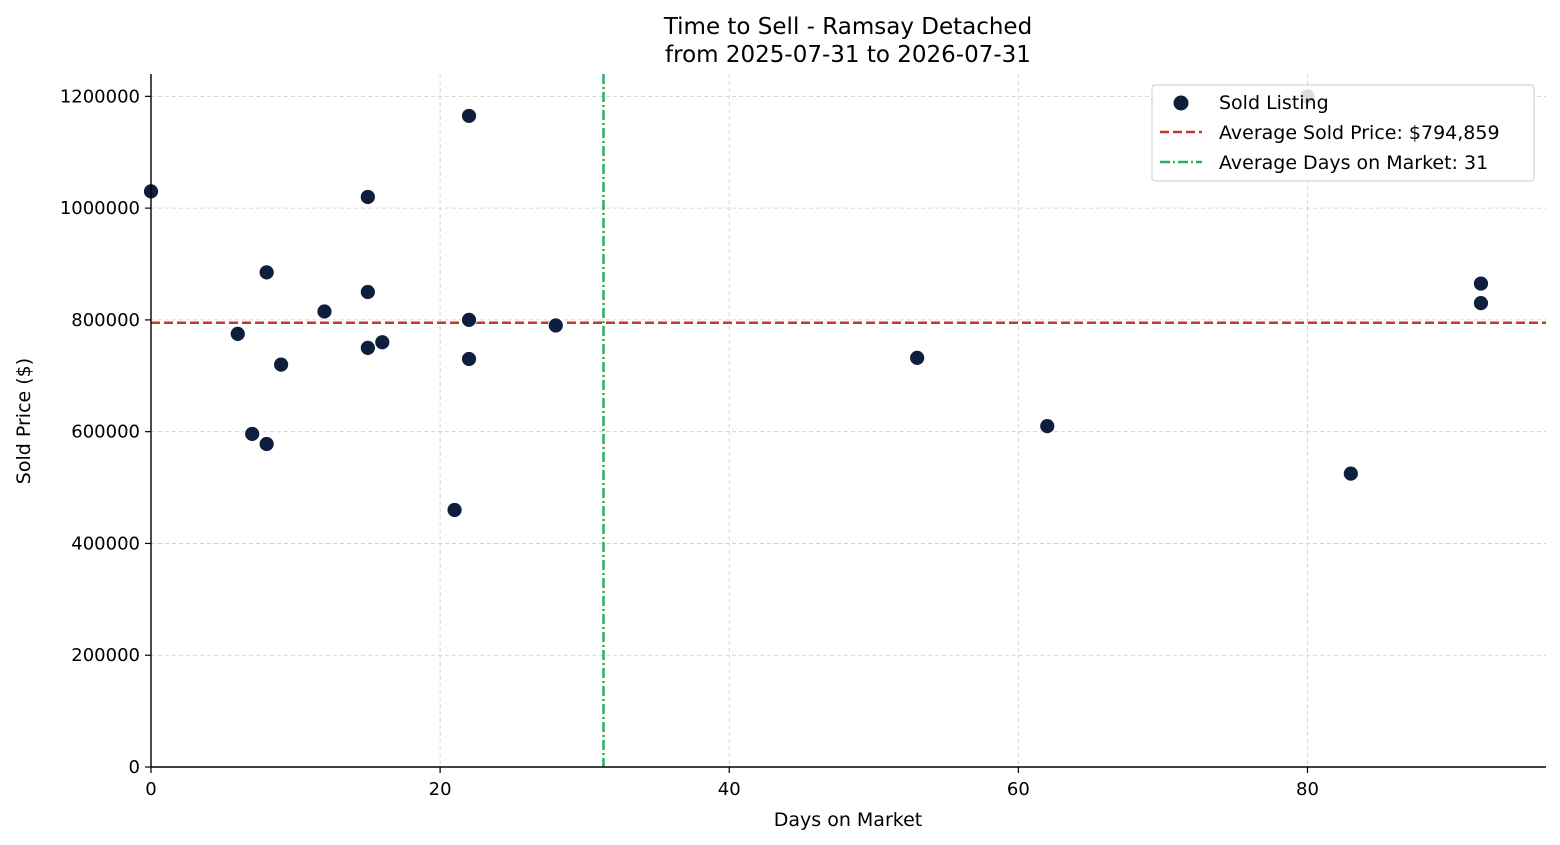 This screenshot has width=1560, height=845. I want to click on legend-box, so click(1343, 133).